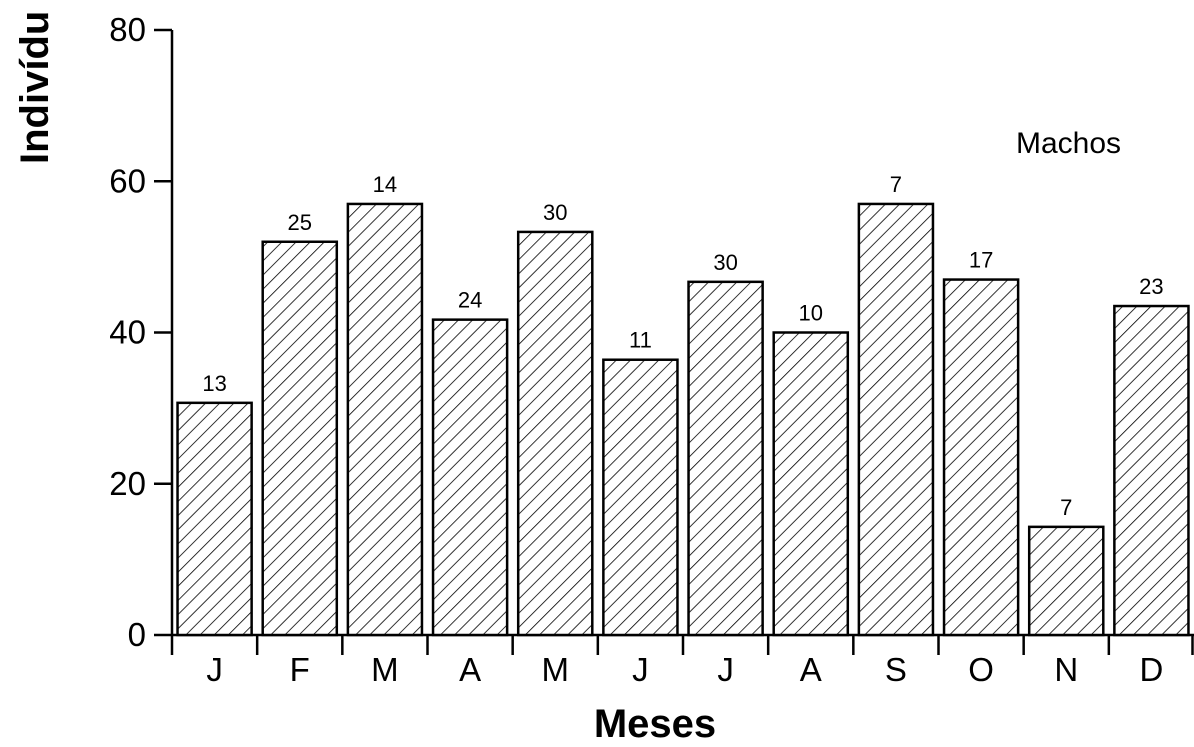 The image size is (1194, 747). I want to click on y-tick-label: 80, so click(127, 29).